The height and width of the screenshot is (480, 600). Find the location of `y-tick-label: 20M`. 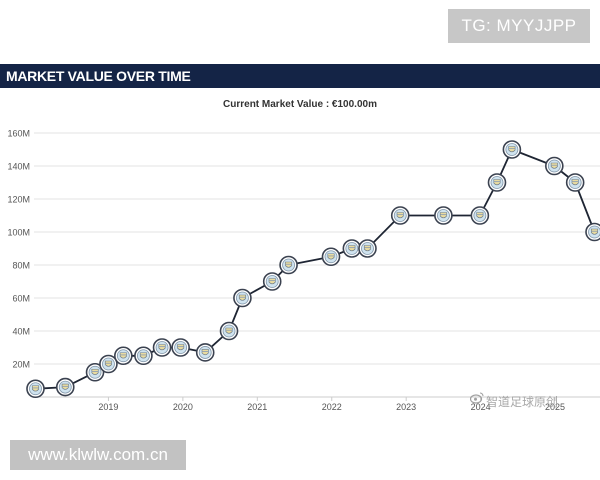

y-tick-label: 20M is located at coordinates (21, 365).